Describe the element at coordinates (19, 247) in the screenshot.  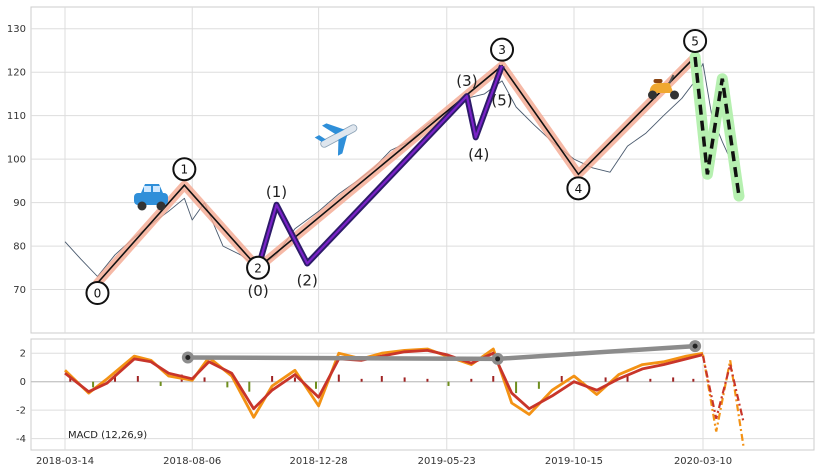
I see `price-y-tick-label: 80` at that location.